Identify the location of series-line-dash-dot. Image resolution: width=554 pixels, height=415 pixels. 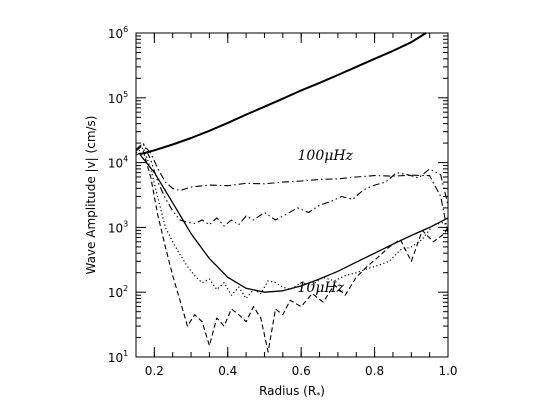
(292, 188).